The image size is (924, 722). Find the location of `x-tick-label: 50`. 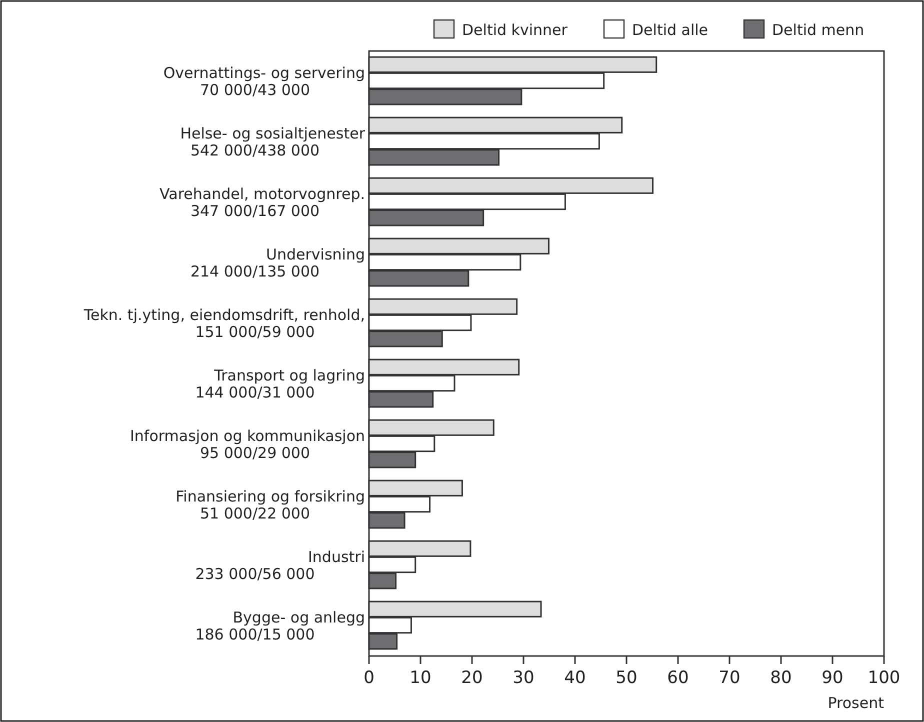

x-tick-label: 50 is located at coordinates (627, 678).